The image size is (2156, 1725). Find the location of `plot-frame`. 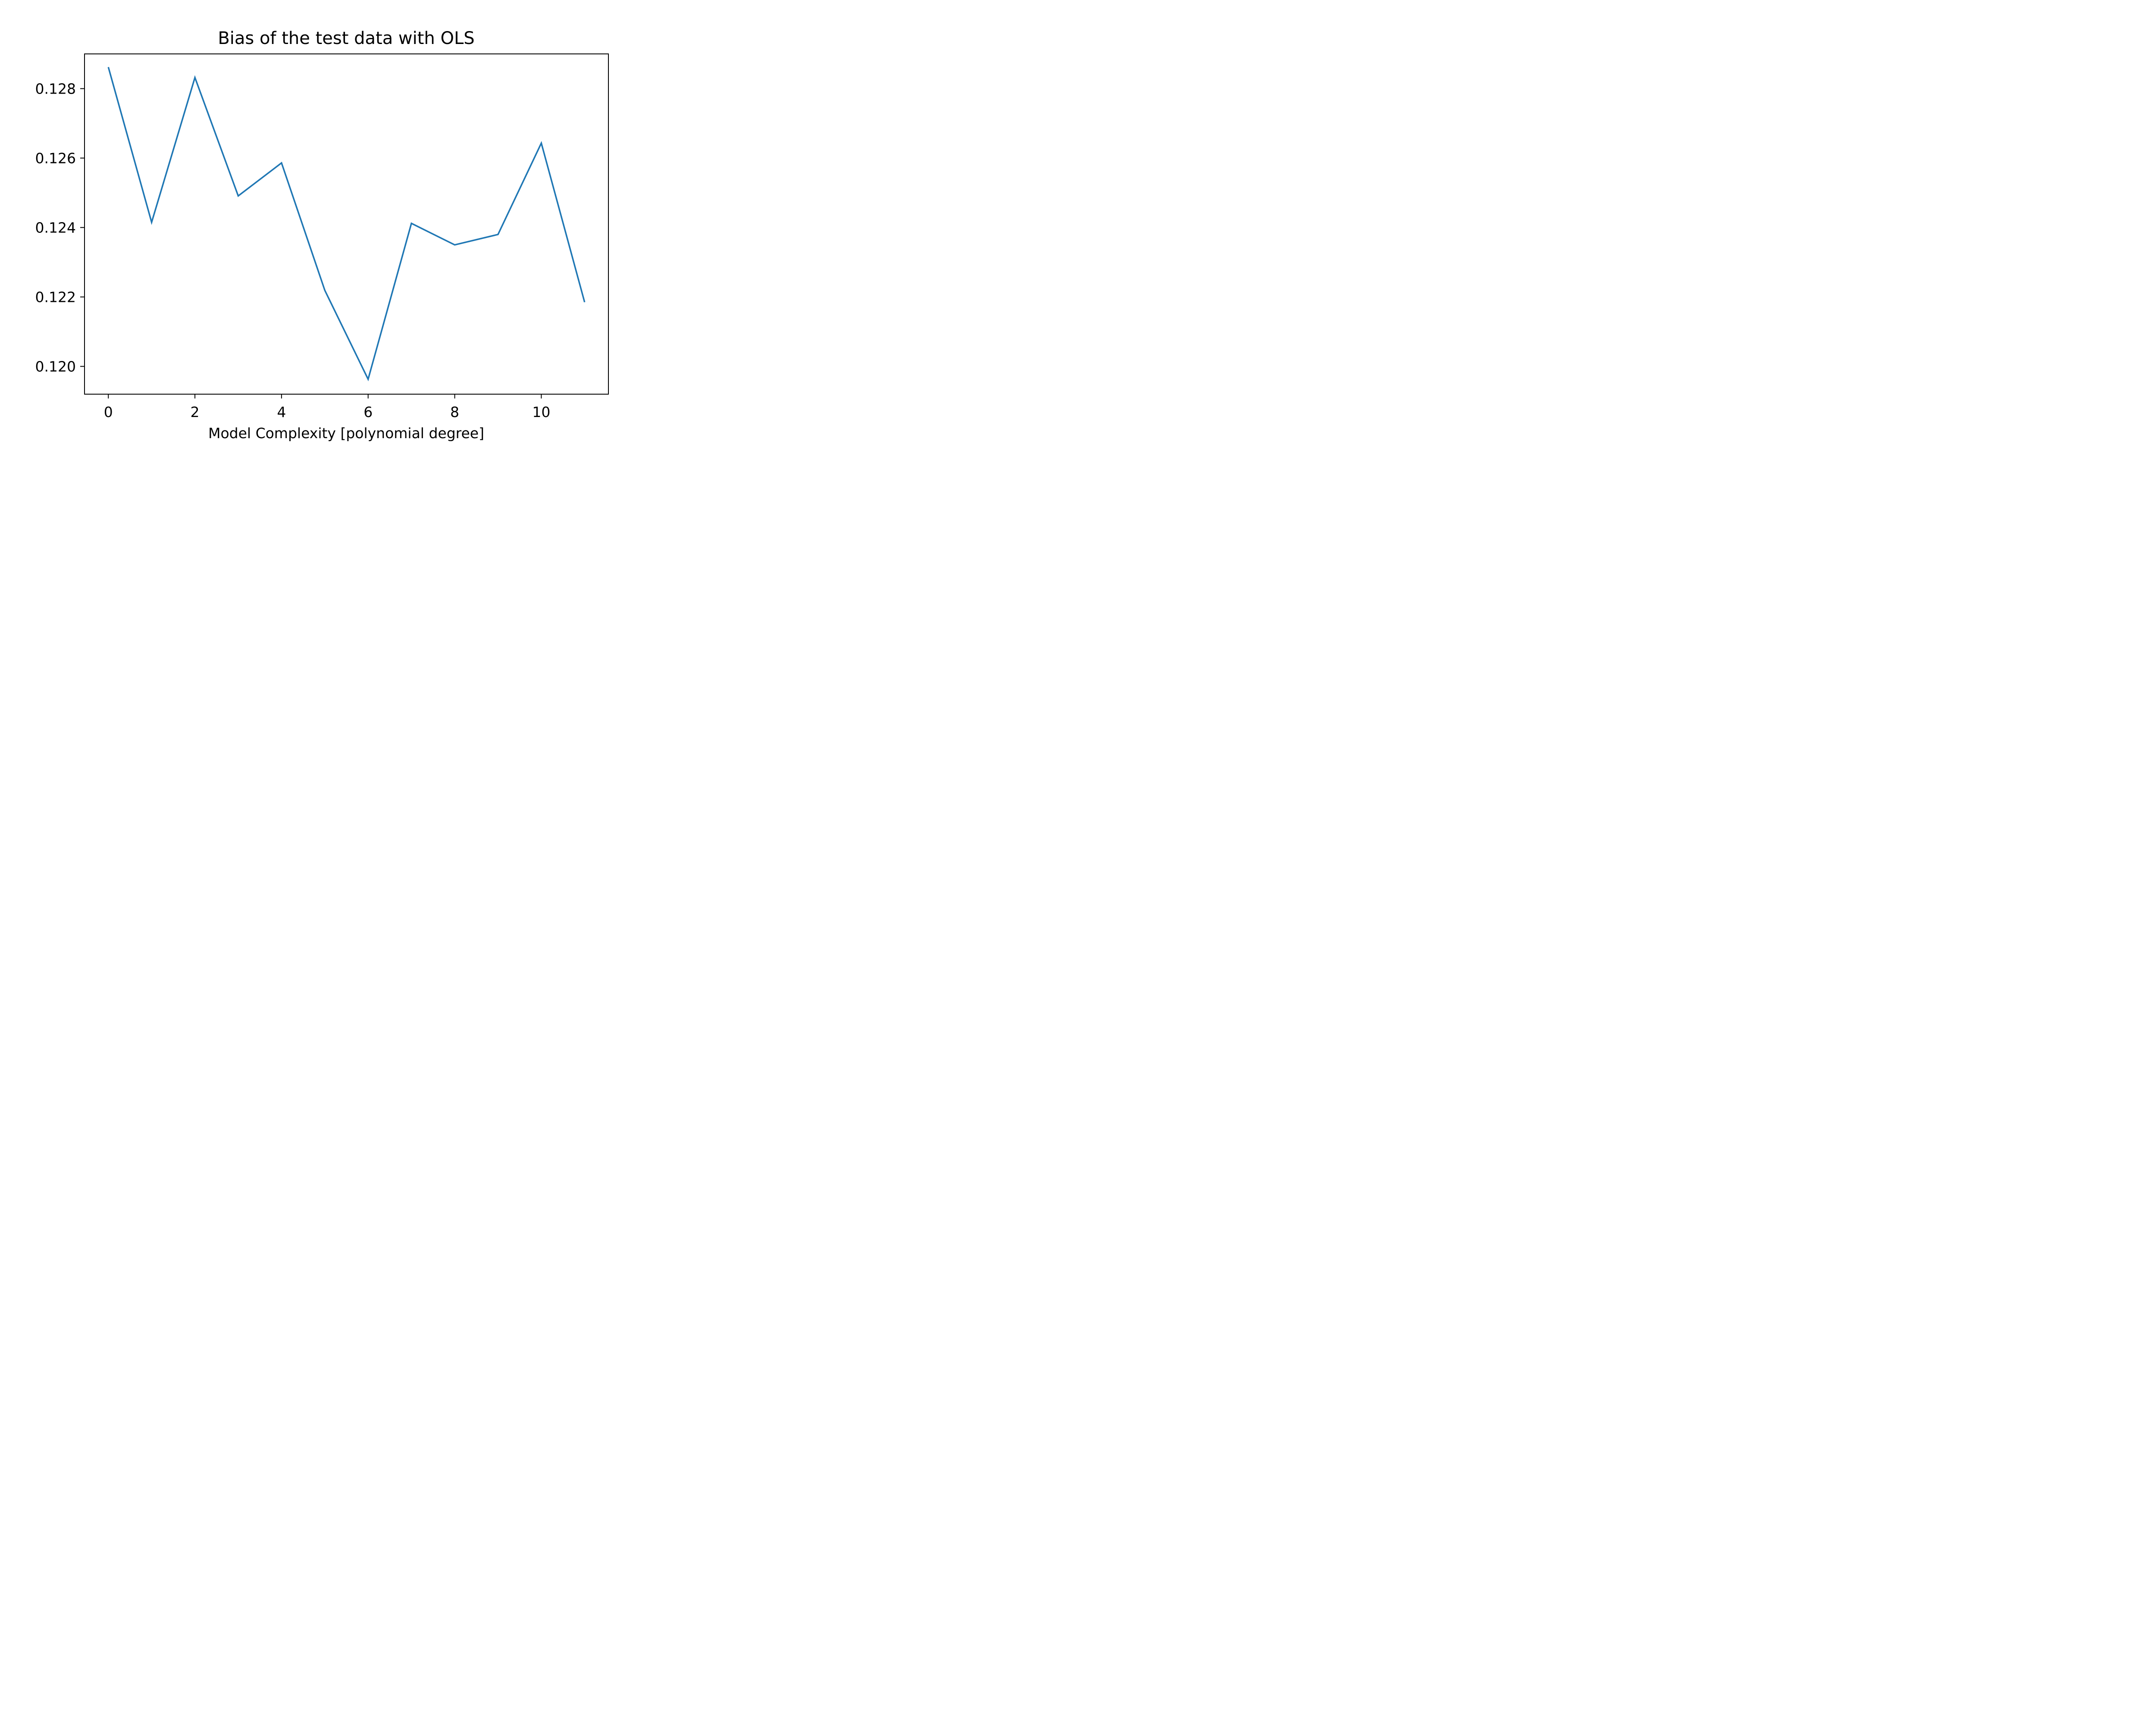

plot-frame is located at coordinates (346, 224).